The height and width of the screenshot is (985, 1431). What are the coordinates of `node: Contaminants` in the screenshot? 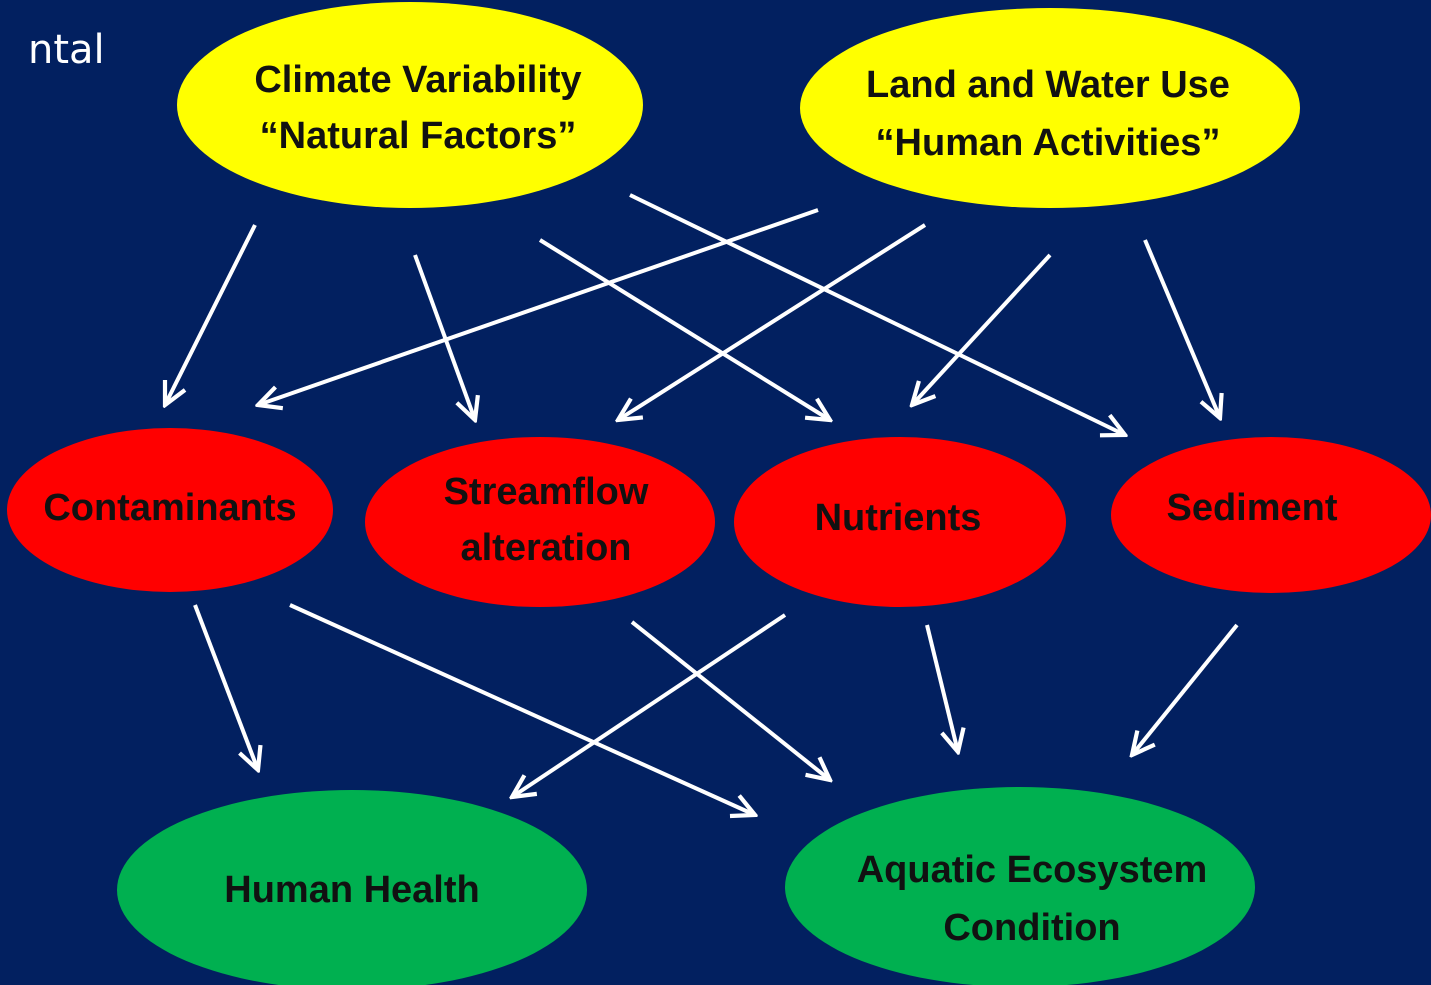 It's located at (170, 510).